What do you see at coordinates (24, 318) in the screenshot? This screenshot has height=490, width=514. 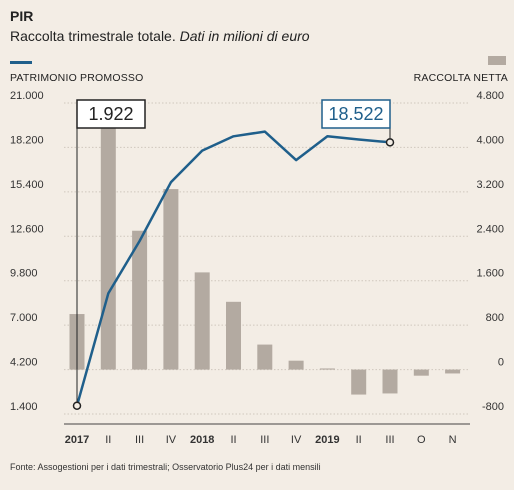 I see `left-tick-label: 7.000` at bounding box center [24, 318].